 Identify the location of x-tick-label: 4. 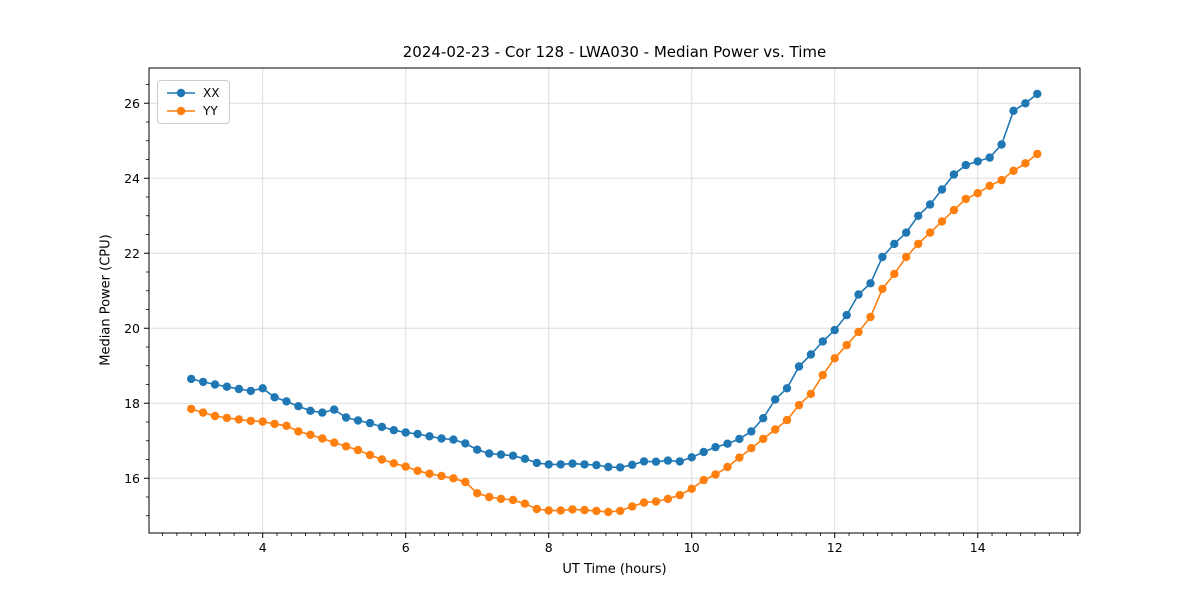
(263, 547).